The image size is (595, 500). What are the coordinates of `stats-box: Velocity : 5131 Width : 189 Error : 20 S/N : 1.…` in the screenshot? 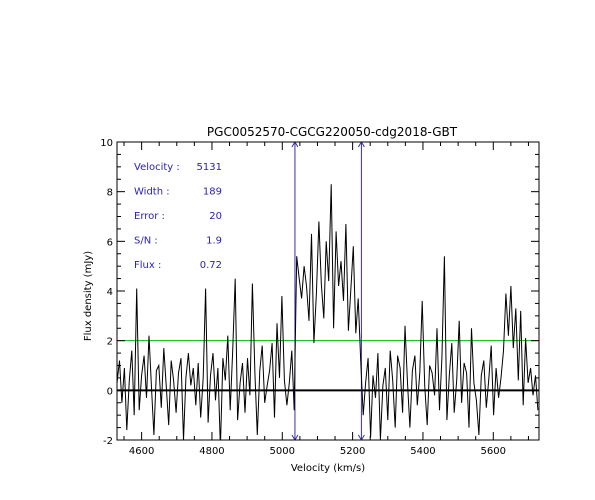 It's located at (178, 216).